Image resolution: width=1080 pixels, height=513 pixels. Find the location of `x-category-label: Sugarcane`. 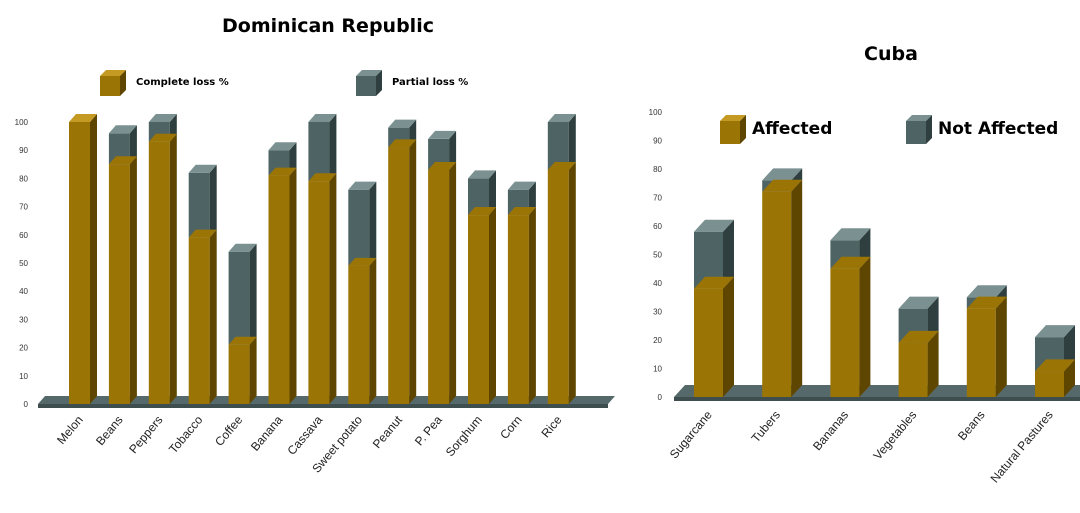

x-category-label: Sugarcane is located at coordinates (691, 435).